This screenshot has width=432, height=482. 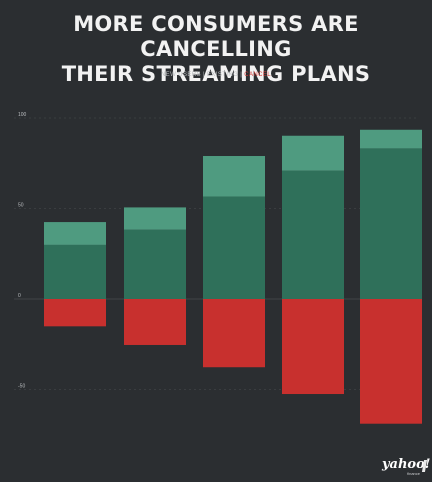 I want to click on y-tick-label-3: -50, so click(x=21, y=387).